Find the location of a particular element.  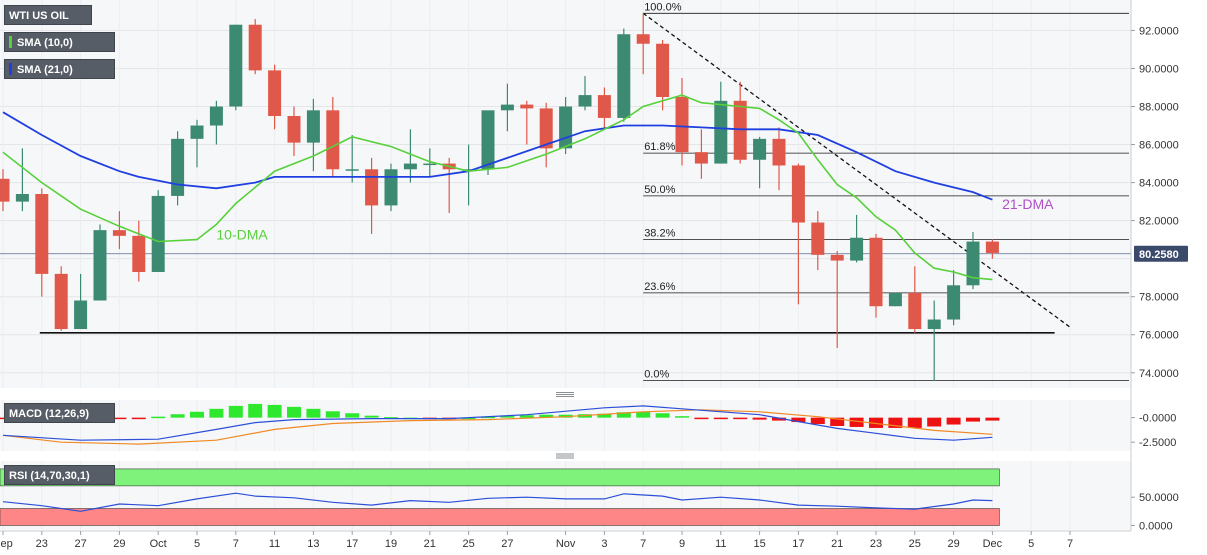

time-axis-label: 15 is located at coordinates (759, 544).